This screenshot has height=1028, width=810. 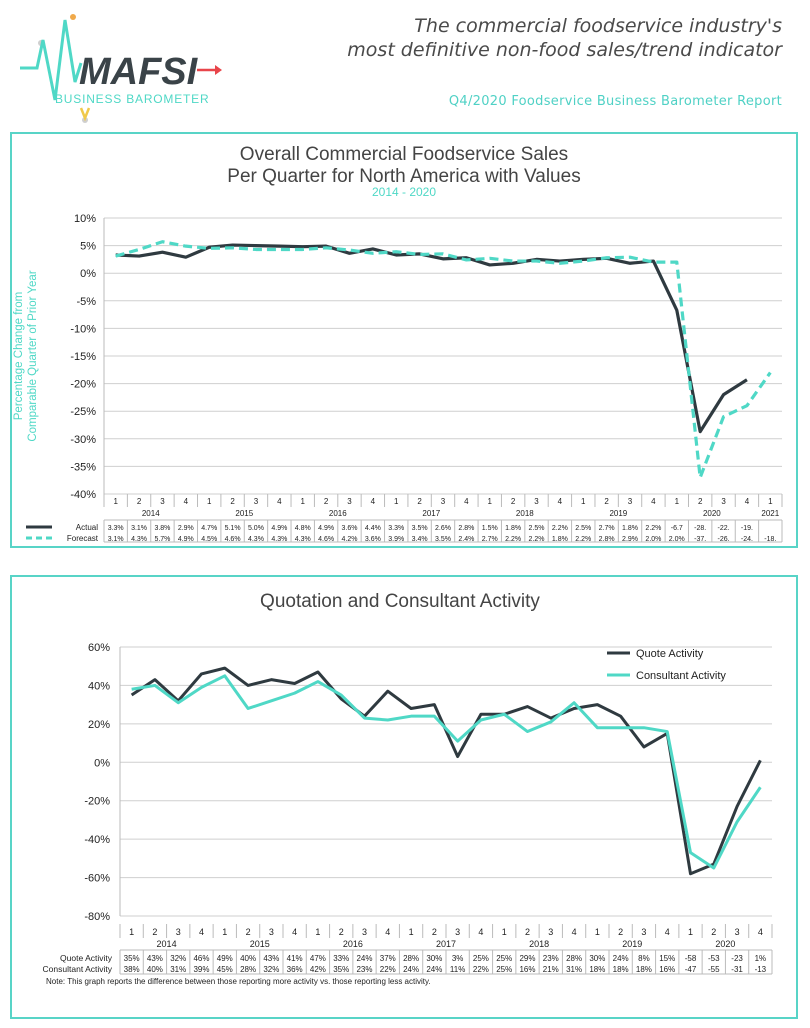 I want to click on data-label: 40%, so click(x=155, y=969).